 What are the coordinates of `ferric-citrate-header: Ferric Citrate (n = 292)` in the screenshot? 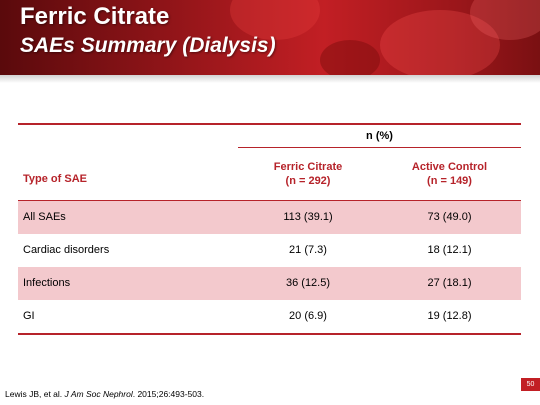 It's located at (308, 174).